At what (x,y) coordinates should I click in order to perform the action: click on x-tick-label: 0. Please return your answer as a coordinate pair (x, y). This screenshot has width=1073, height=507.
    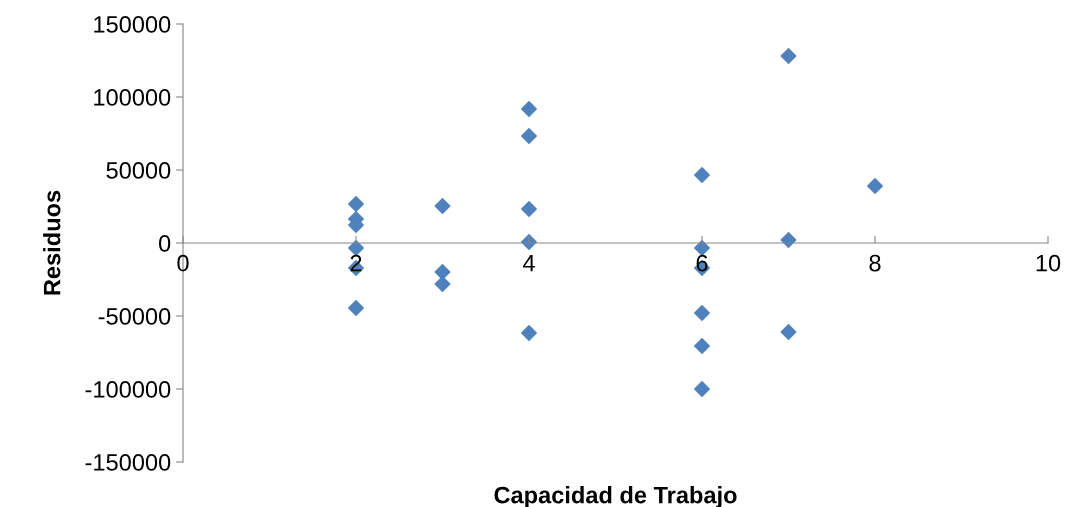
    Looking at the image, I should click on (183, 263).